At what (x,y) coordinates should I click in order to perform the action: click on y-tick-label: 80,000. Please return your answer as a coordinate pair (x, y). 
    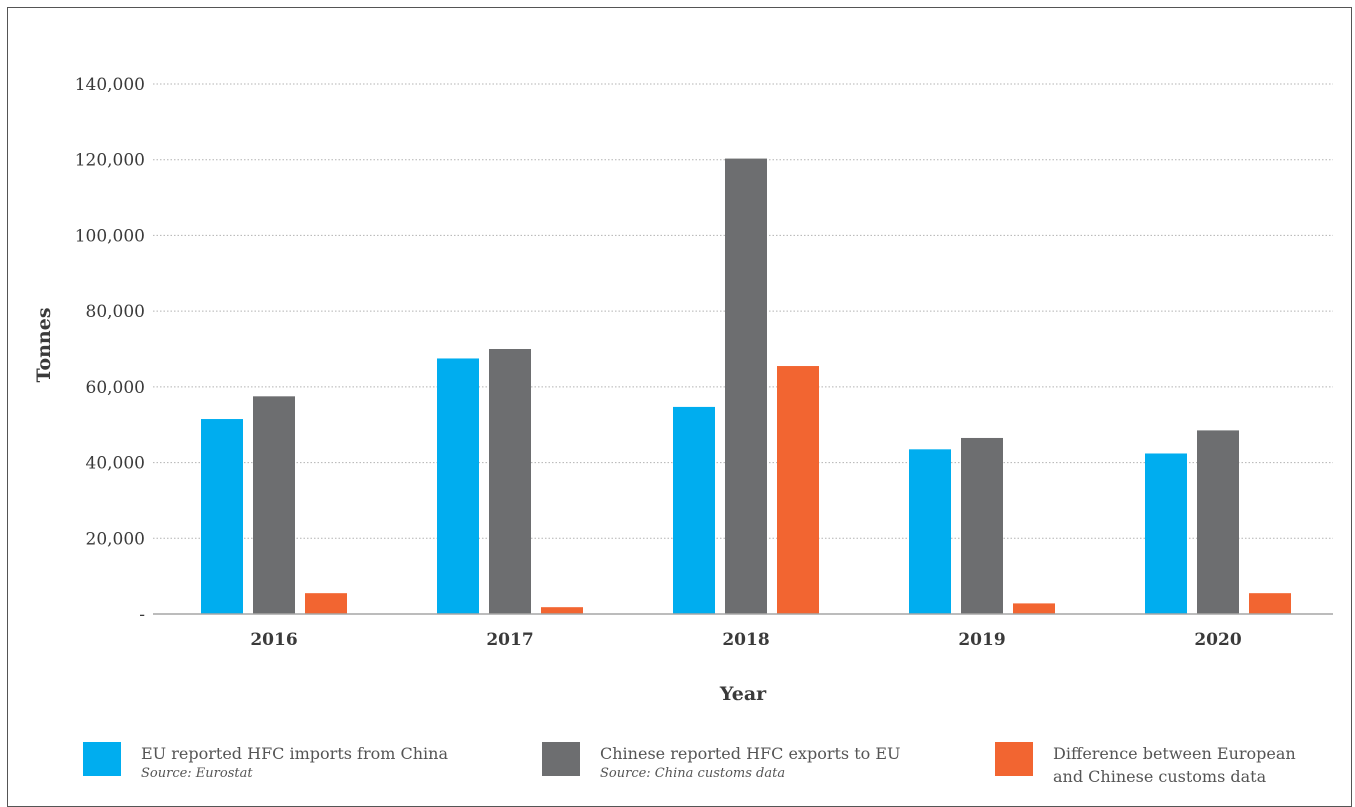
    Looking at the image, I should click on (115, 312).